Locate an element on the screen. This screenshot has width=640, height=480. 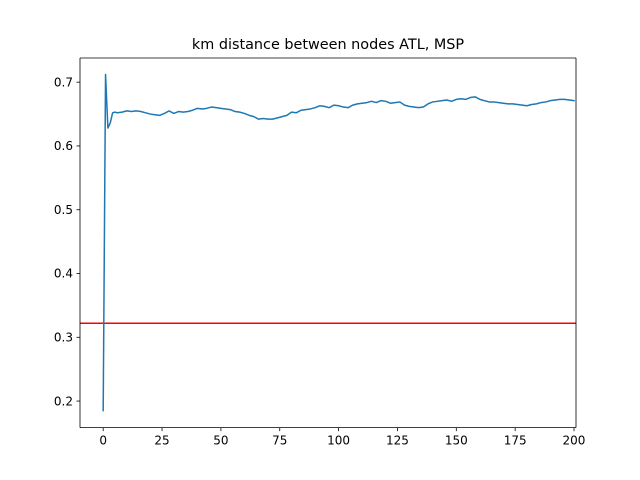
x-tick-label: 50 is located at coordinates (220, 441).